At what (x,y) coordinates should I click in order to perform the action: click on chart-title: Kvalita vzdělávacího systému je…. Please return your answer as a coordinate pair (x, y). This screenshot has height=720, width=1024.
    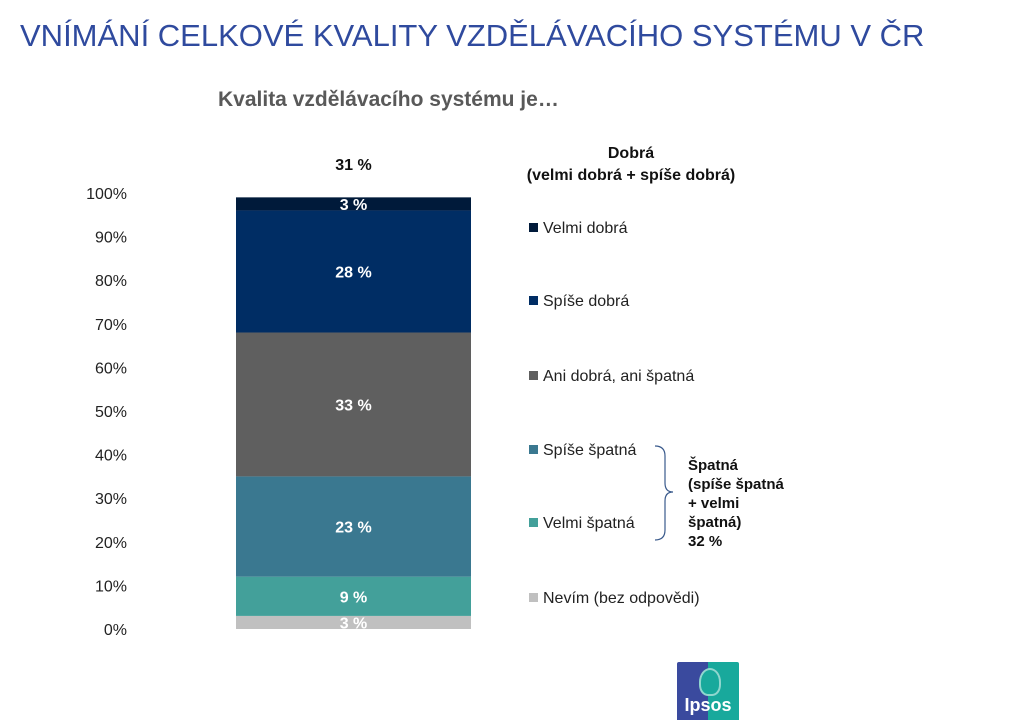
    Looking at the image, I should click on (388, 99).